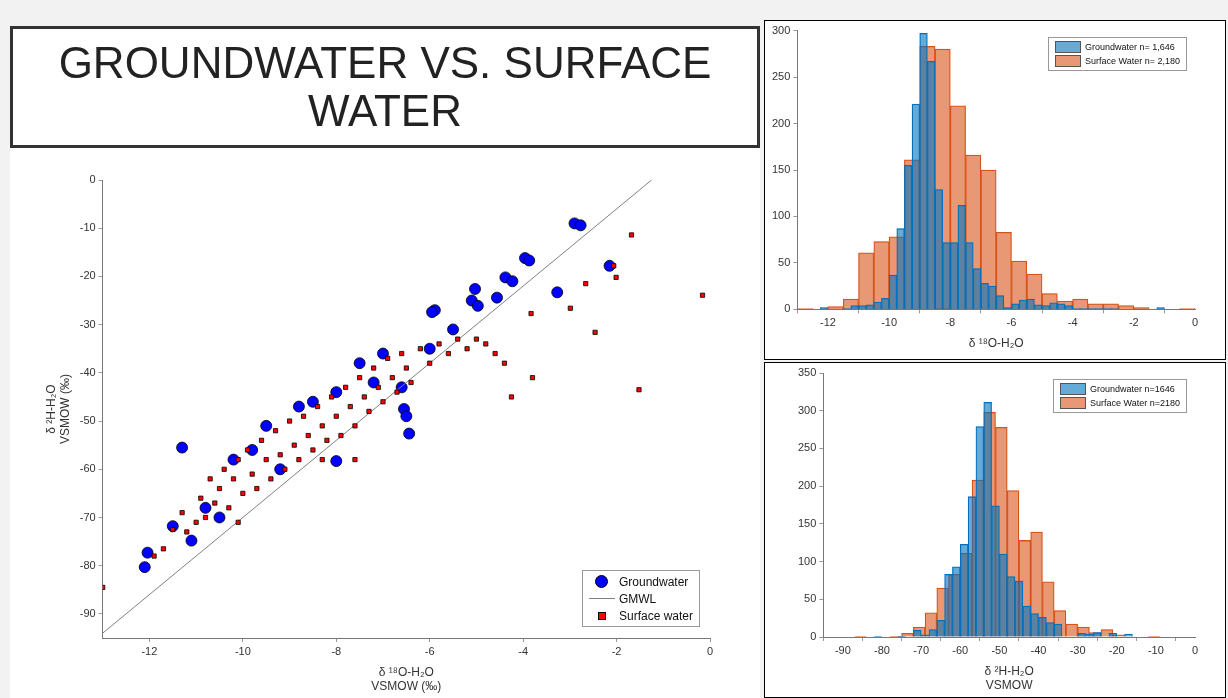 This screenshot has height=698, width=1228. Describe the element at coordinates (87, 275) in the screenshot. I see `y-tick-label: -20` at that location.